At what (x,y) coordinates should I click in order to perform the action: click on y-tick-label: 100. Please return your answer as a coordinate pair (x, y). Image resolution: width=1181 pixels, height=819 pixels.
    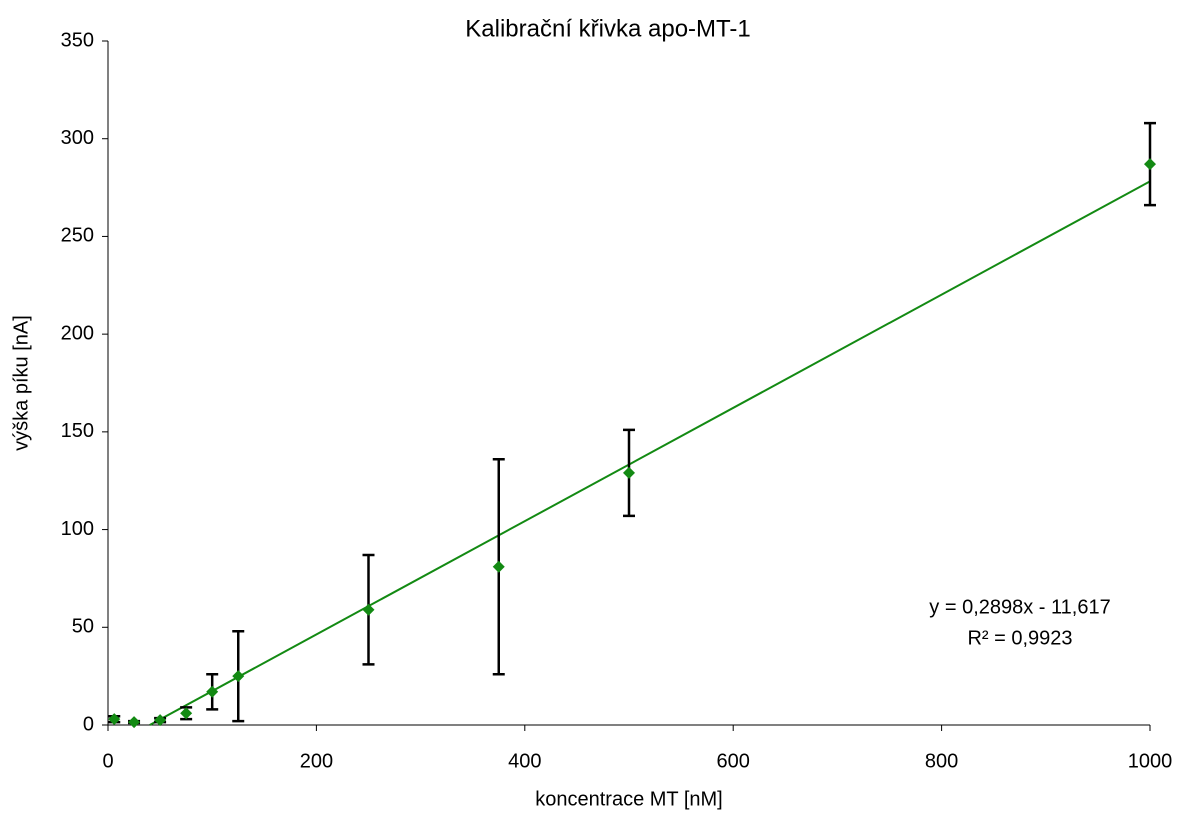
    Looking at the image, I should click on (77, 529).